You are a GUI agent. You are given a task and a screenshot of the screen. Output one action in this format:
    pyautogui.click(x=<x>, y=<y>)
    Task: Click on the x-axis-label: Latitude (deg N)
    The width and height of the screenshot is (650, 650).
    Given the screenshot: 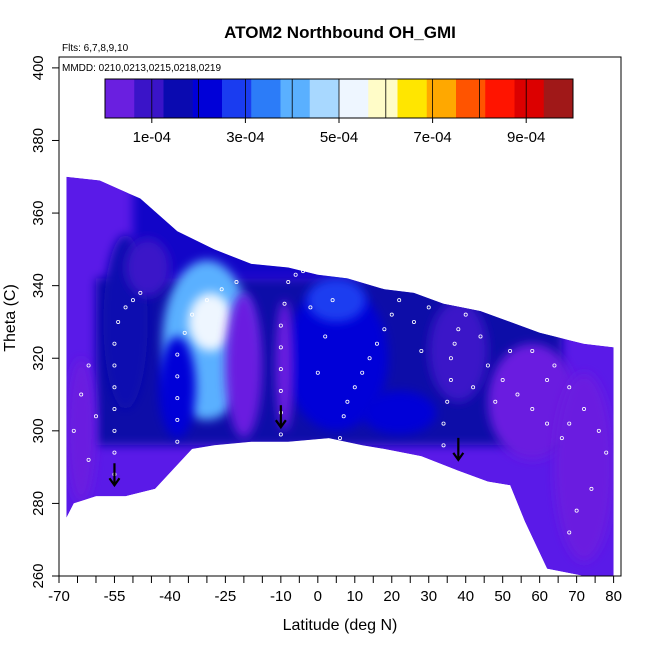 What is the action you would take?
    pyautogui.click(x=340, y=625)
    